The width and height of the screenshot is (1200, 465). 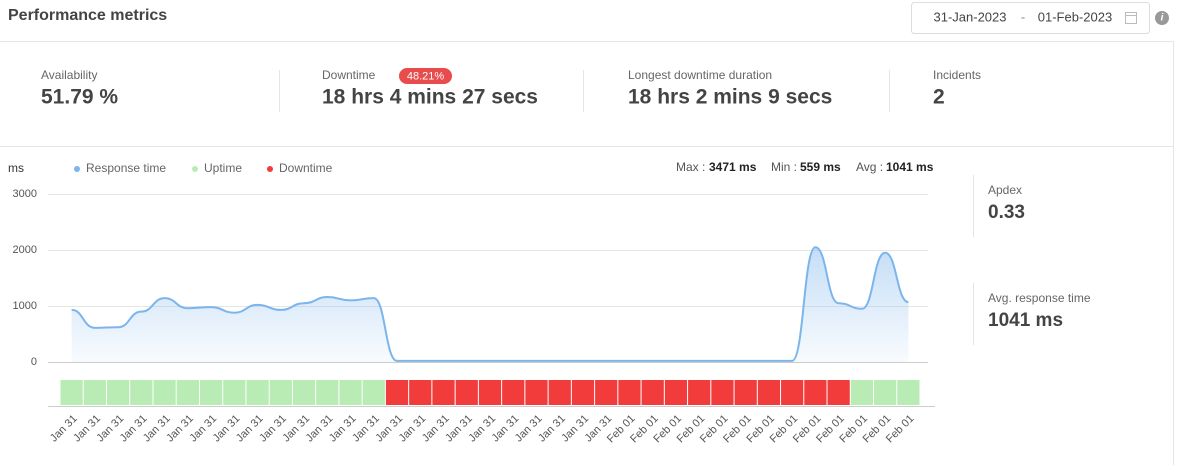 What do you see at coordinates (957, 75) in the screenshot?
I see `stat-label: Incidents` at bounding box center [957, 75].